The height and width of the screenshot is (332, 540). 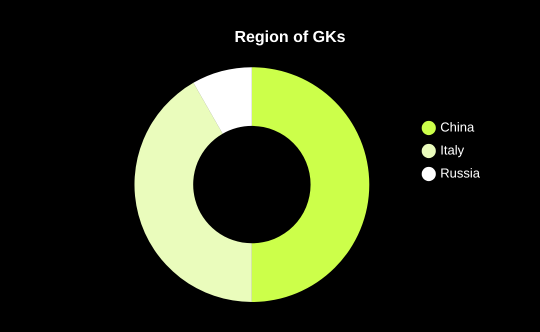 What do you see at coordinates (290, 37) in the screenshot?
I see `chart-title: Region of GKs` at bounding box center [290, 37].